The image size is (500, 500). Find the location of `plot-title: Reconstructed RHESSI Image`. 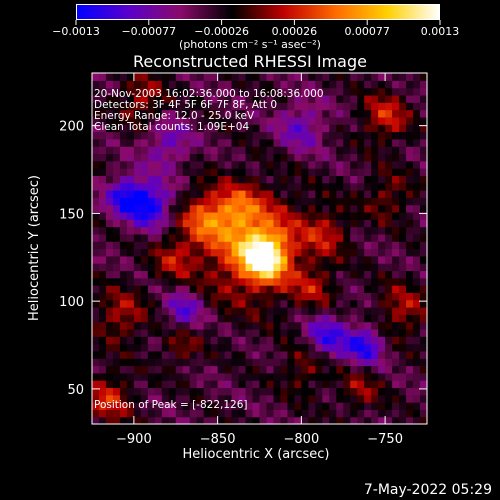

plot-title: Reconstructed RHESSI Image is located at coordinates (250, 61).